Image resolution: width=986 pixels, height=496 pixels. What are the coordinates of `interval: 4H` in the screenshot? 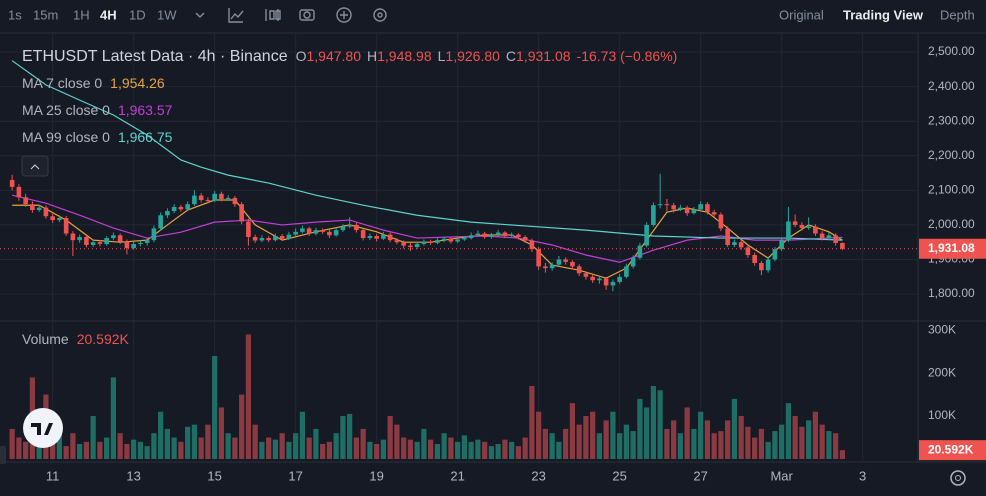 It's located at (108, 14).